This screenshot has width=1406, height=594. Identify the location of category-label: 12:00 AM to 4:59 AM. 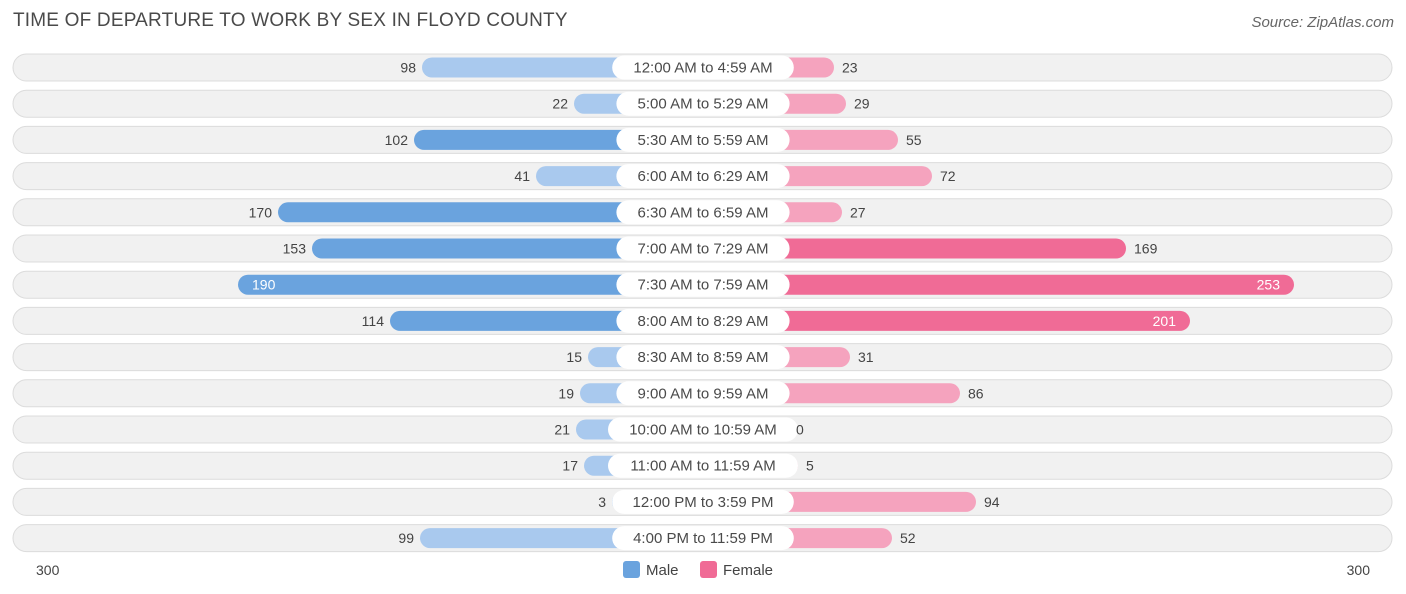
(702, 68).